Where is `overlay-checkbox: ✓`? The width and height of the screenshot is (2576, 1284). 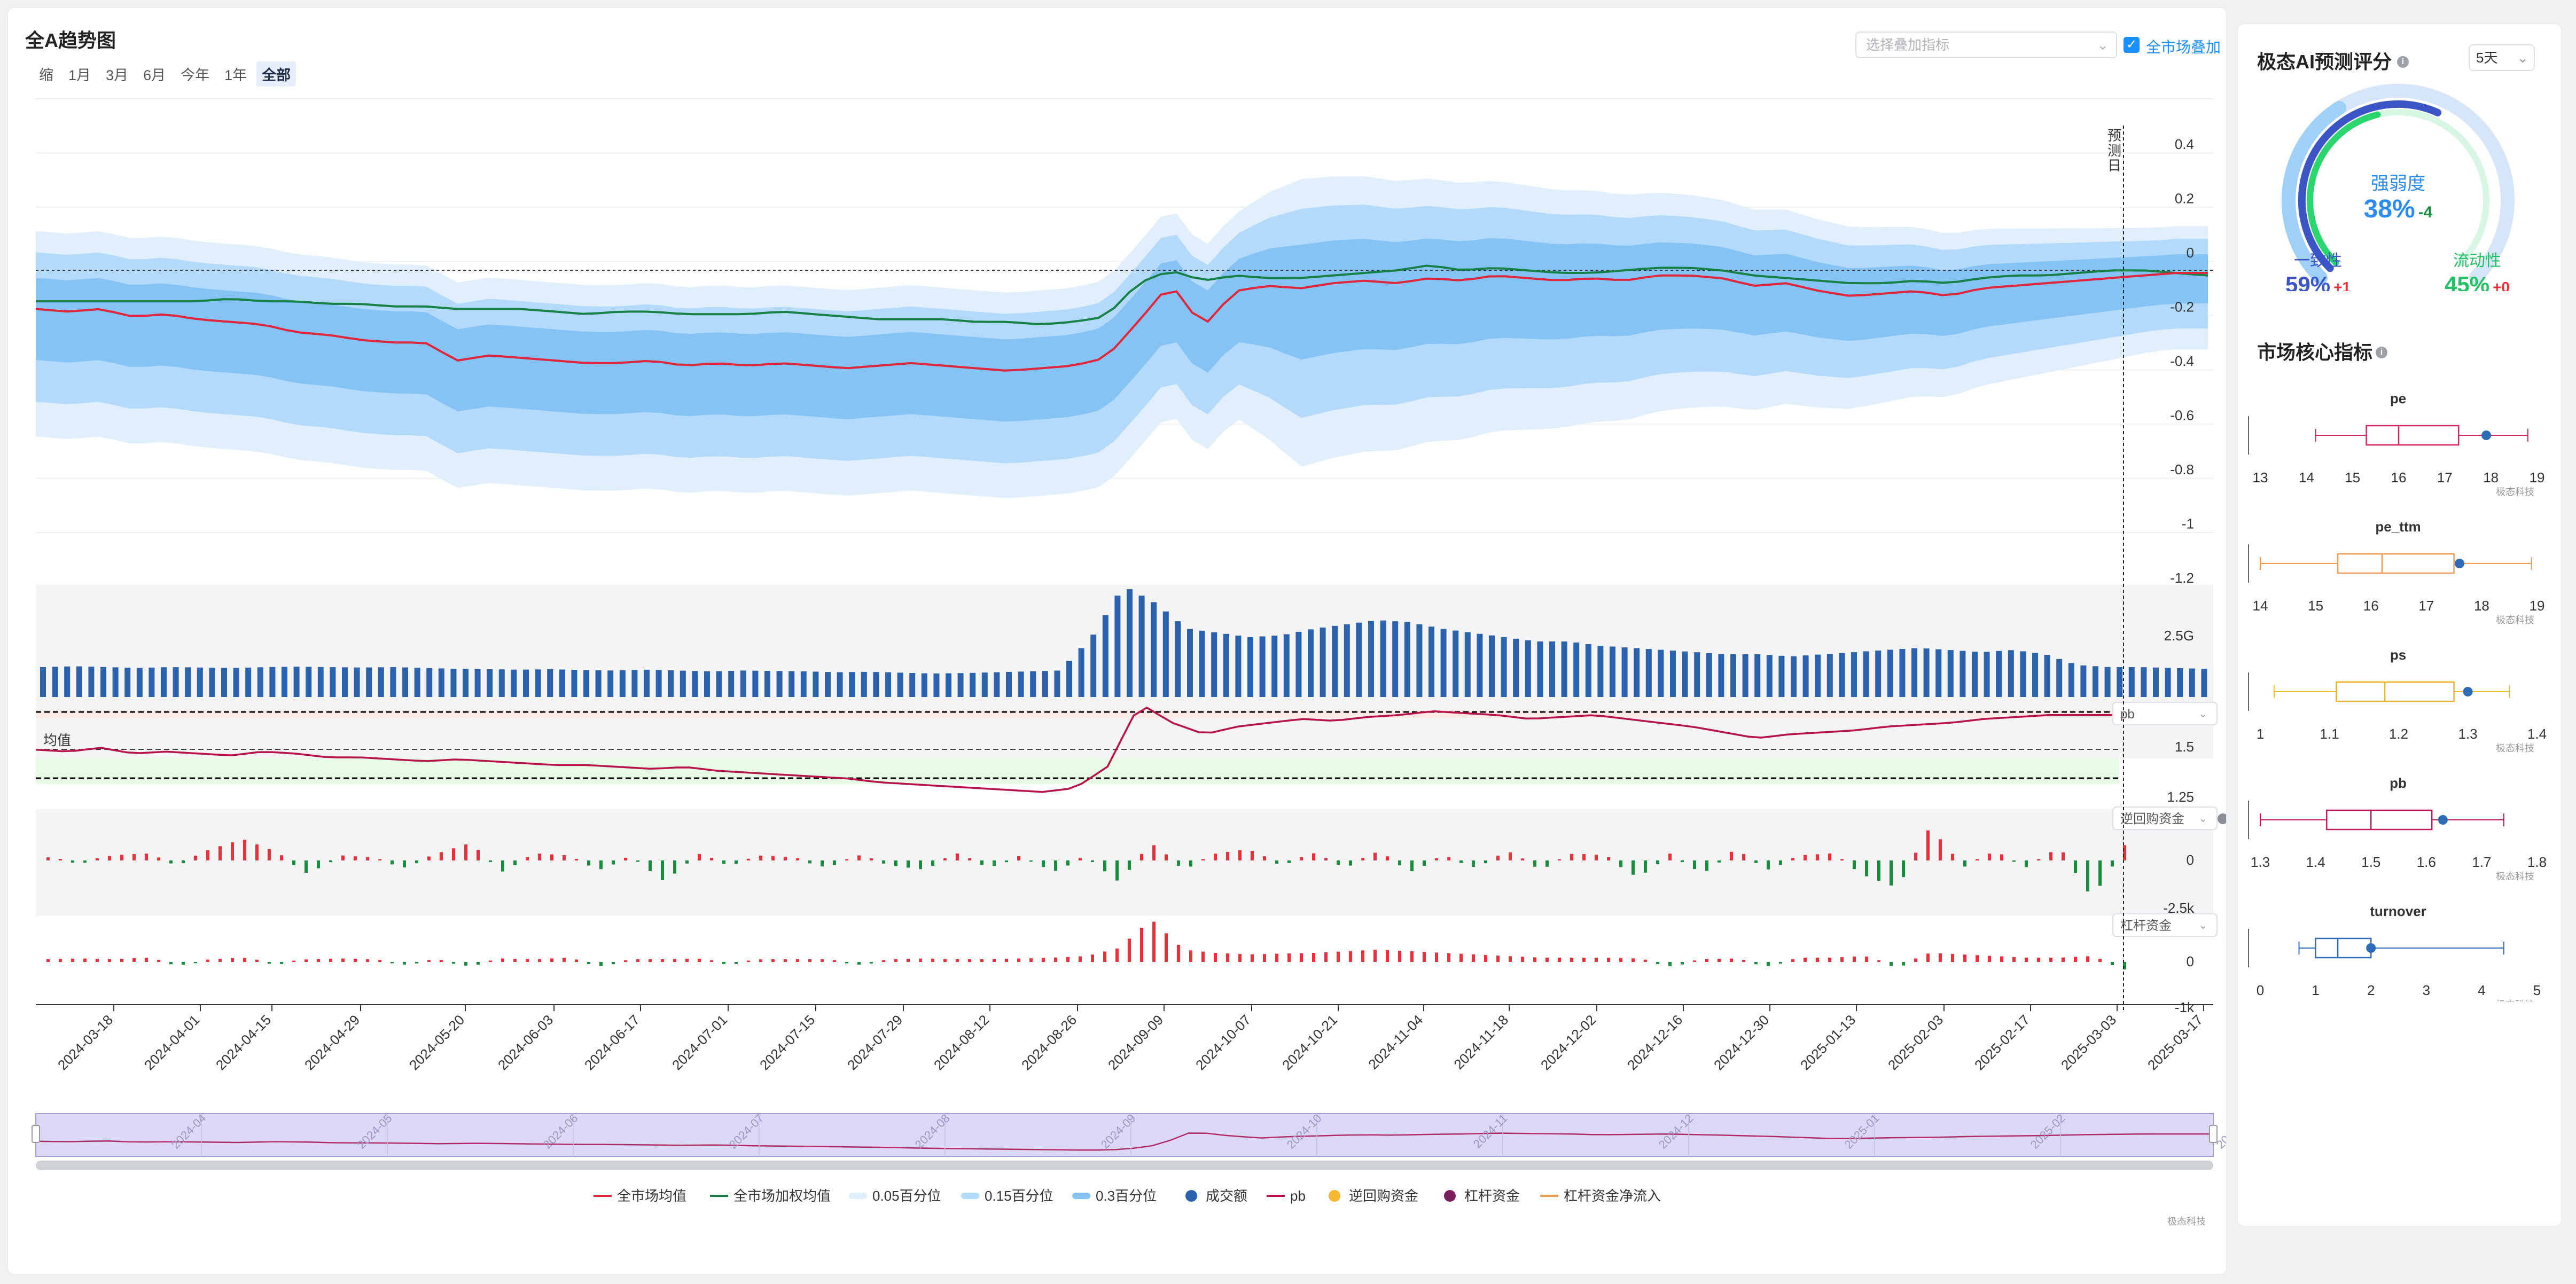
overlay-checkbox: ✓ is located at coordinates (2132, 45).